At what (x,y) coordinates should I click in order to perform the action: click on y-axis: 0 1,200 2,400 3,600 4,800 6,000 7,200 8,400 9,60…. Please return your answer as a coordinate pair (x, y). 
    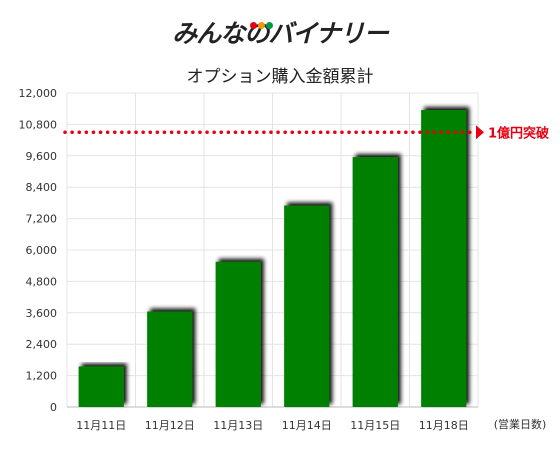
    Looking at the image, I should click on (38, 250).